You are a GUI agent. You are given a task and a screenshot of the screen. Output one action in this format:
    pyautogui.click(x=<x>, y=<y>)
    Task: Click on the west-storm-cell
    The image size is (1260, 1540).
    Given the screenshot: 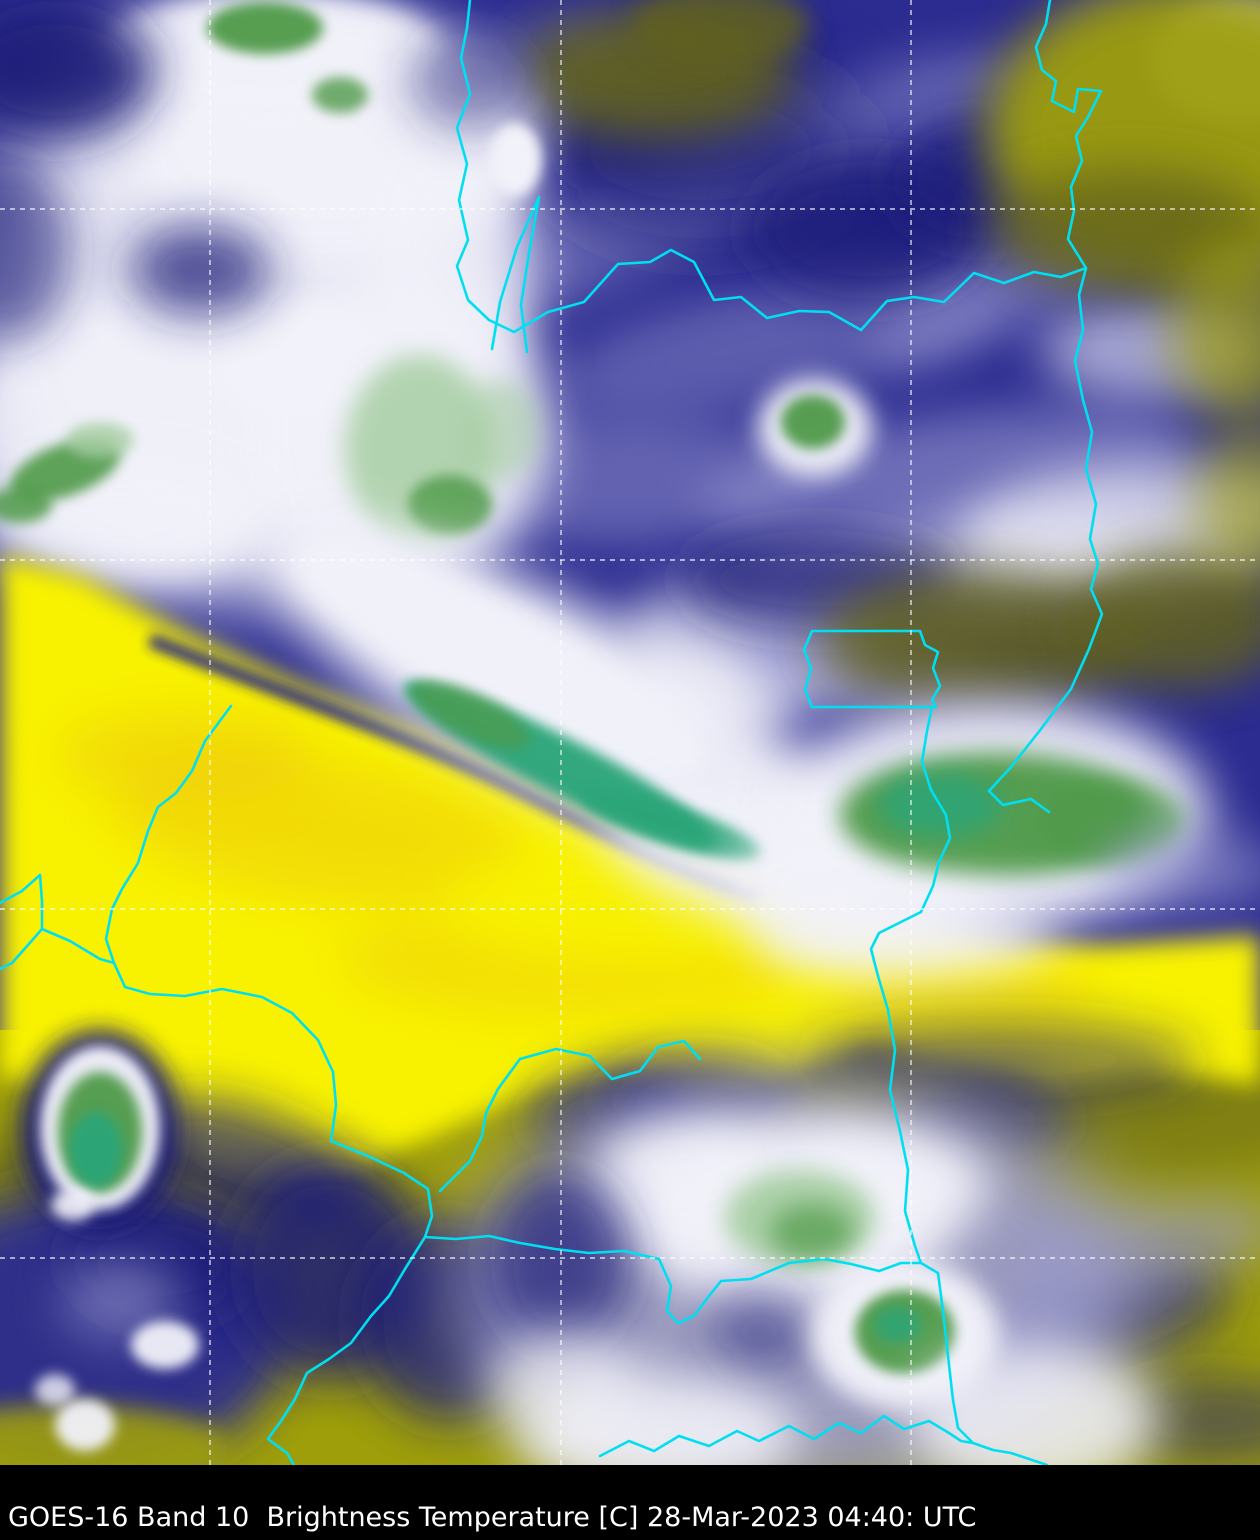 What is the action you would take?
    pyautogui.click(x=100, y=1130)
    